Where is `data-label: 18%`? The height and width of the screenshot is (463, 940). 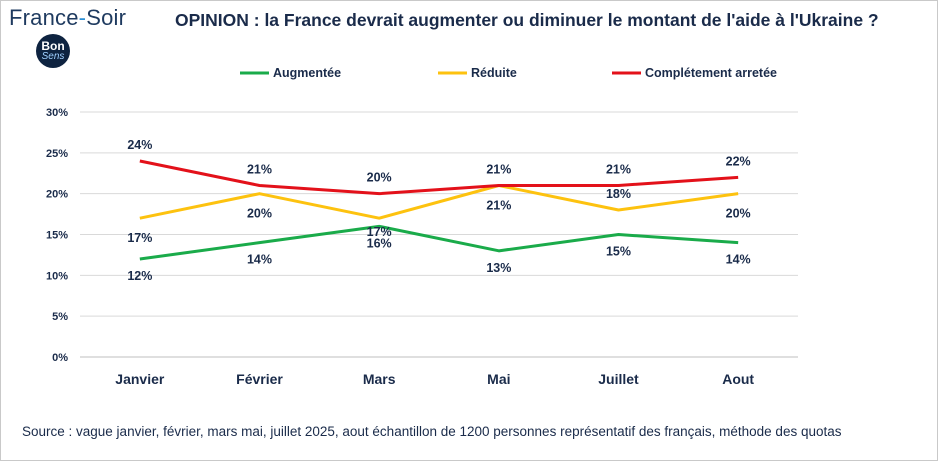 data-label: 18% is located at coordinates (618, 194).